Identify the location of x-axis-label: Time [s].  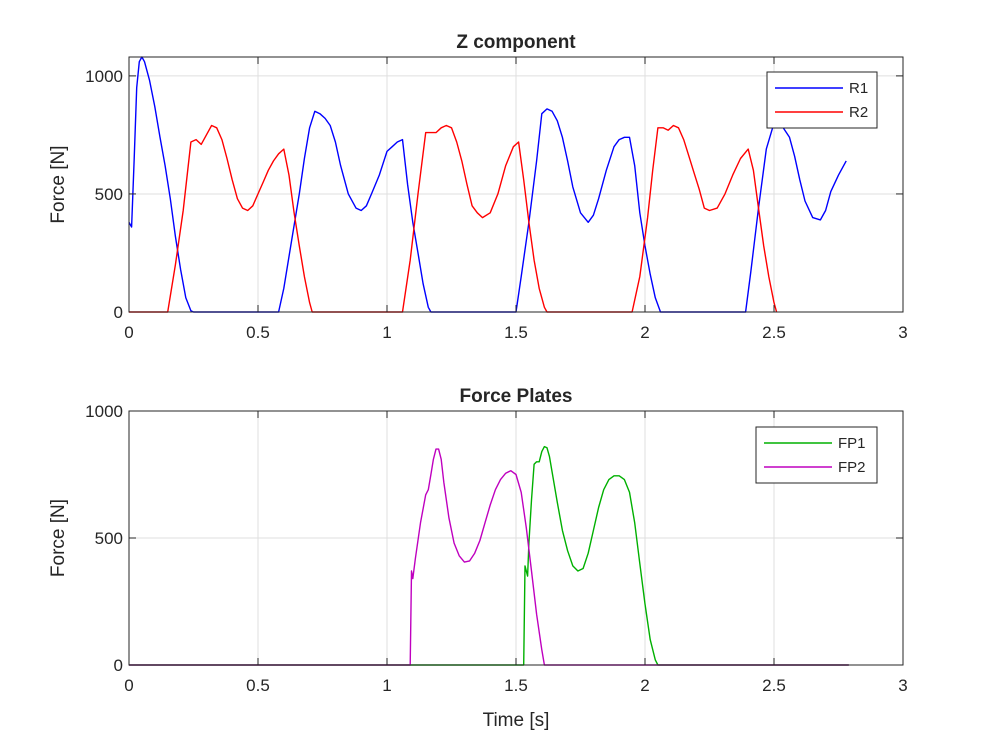
(516, 720).